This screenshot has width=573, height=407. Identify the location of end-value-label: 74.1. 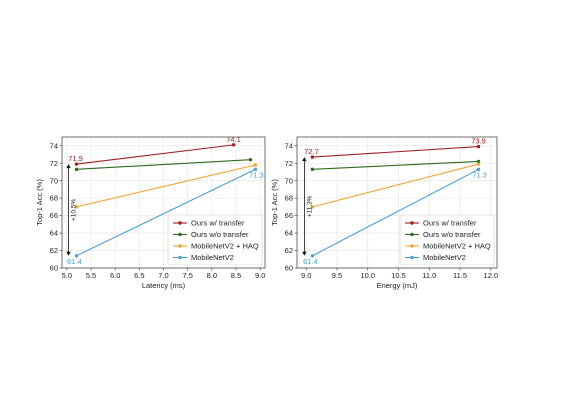
(233, 139).